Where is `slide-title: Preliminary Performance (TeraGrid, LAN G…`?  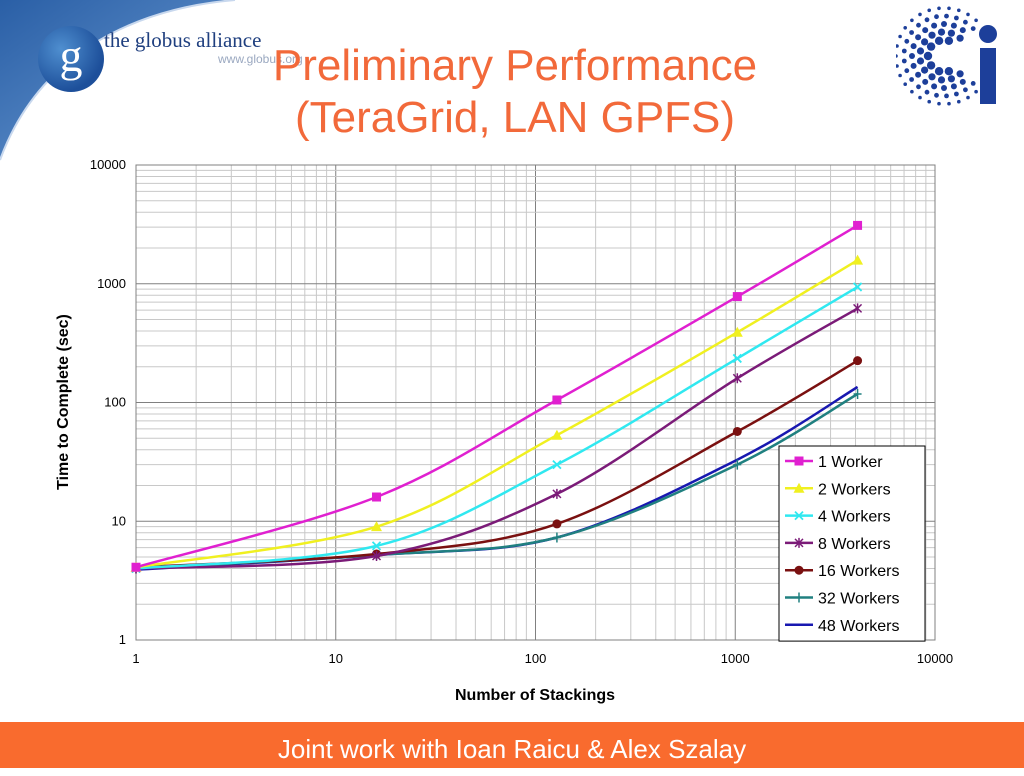 slide-title: Preliminary Performance (TeraGrid, LAN G… is located at coordinates (515, 92).